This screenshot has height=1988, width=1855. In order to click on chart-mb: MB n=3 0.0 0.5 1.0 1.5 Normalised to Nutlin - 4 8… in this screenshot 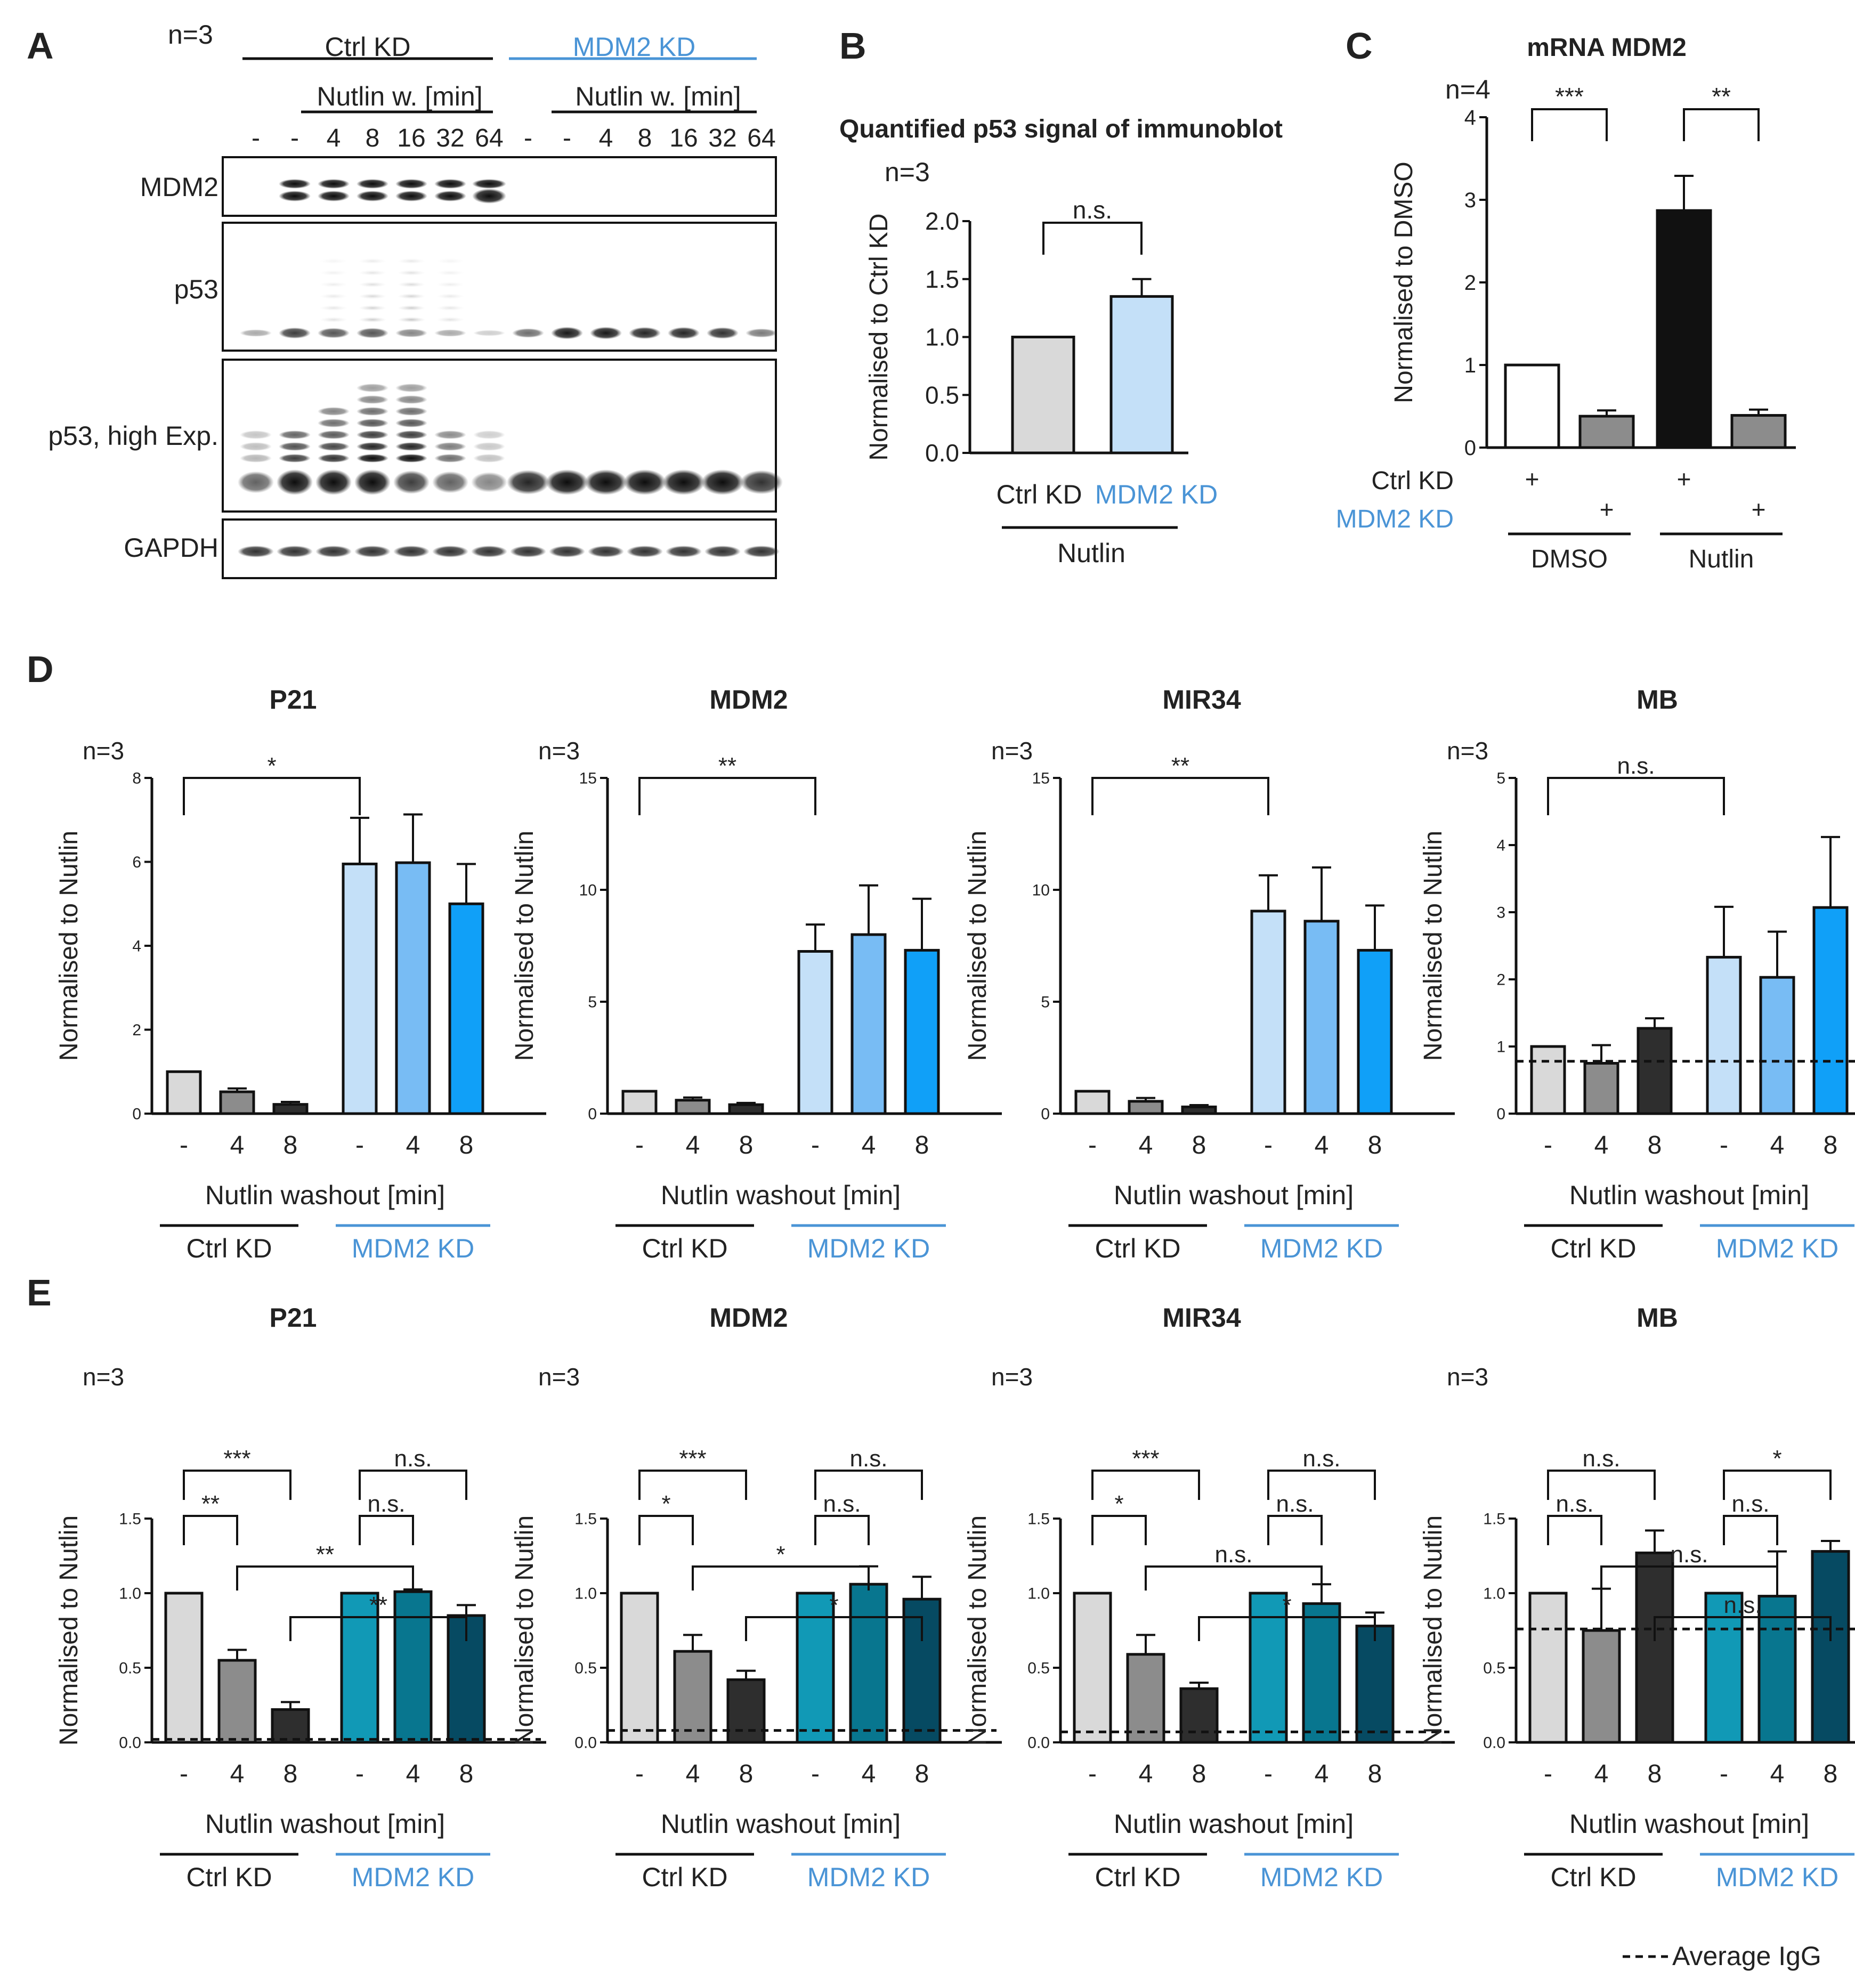, I will do `click(1637, 1597)`.